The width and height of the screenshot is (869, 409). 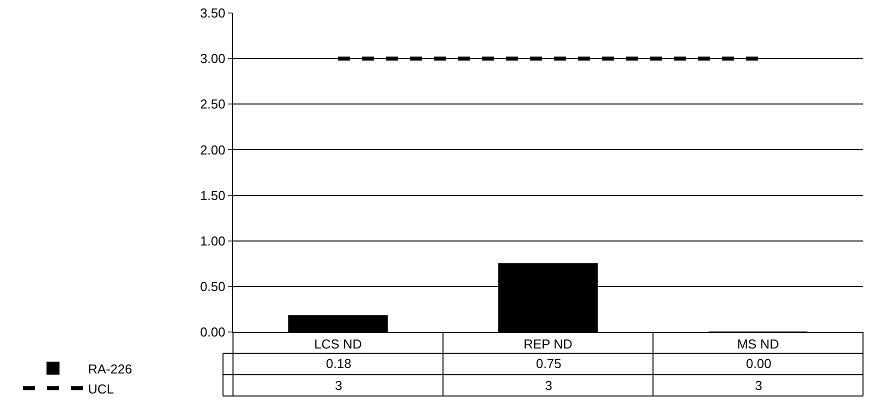 What do you see at coordinates (548, 344) in the screenshot?
I see `x-tick-label: REP ND` at bounding box center [548, 344].